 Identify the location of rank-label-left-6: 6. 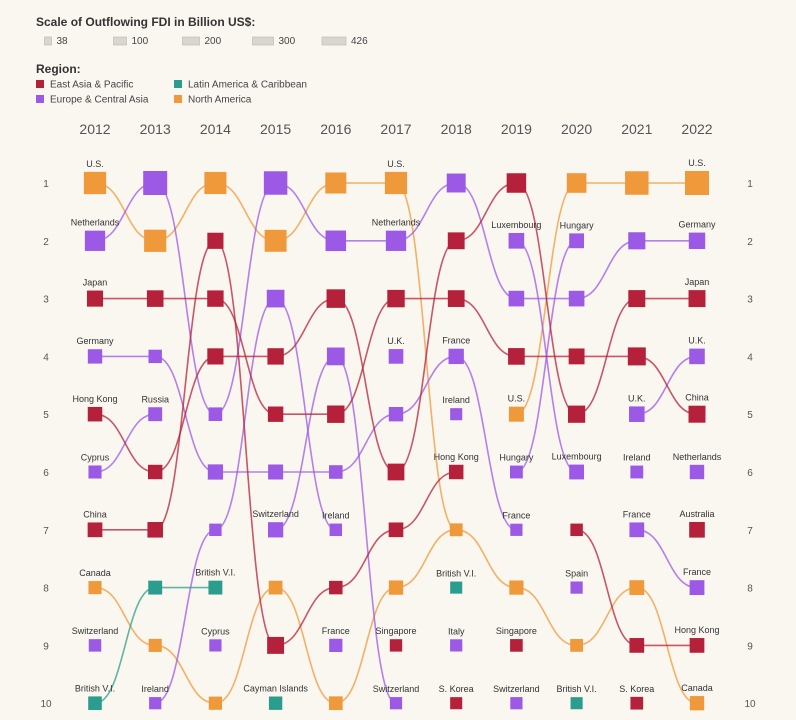
(46, 473).